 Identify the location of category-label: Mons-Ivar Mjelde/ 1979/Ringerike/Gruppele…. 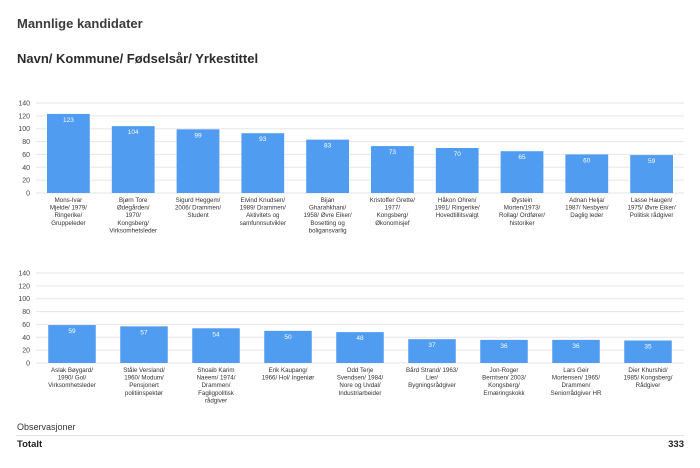
(68, 212).